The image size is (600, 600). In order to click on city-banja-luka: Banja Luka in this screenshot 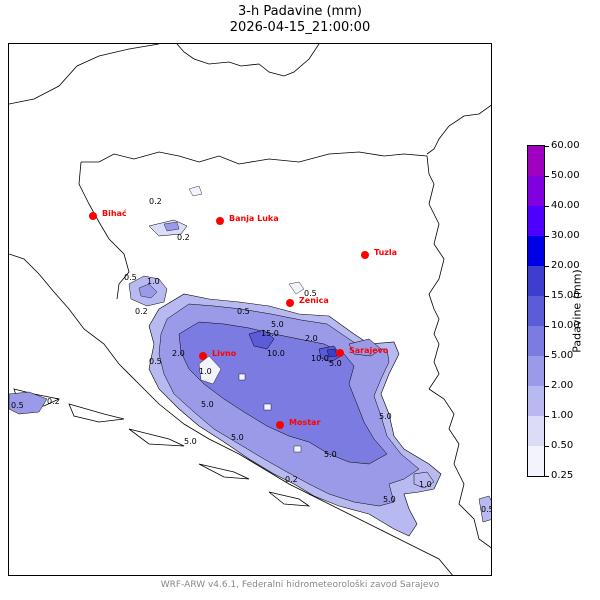, I will do `click(247, 219)`.